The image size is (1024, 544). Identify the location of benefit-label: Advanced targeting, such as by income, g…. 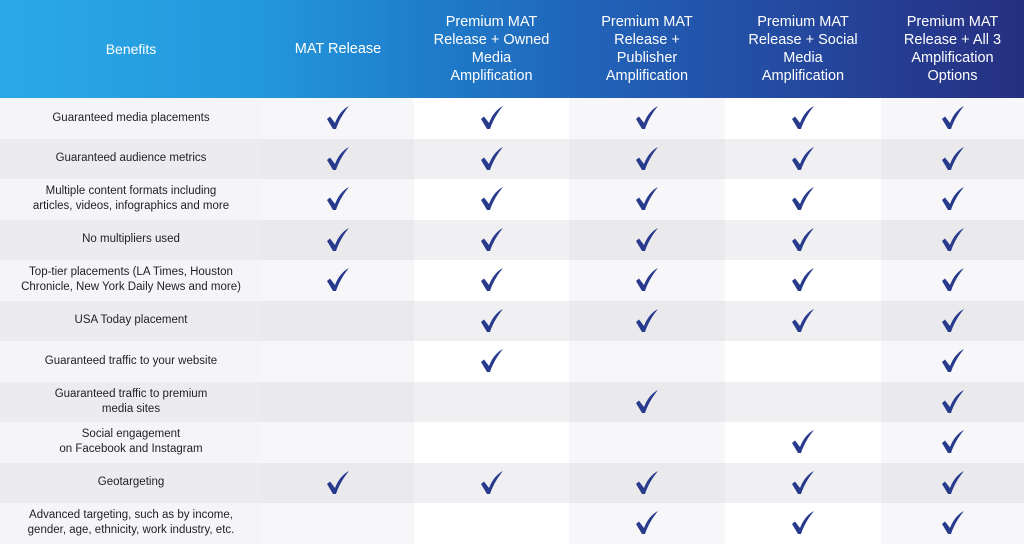
(131, 523).